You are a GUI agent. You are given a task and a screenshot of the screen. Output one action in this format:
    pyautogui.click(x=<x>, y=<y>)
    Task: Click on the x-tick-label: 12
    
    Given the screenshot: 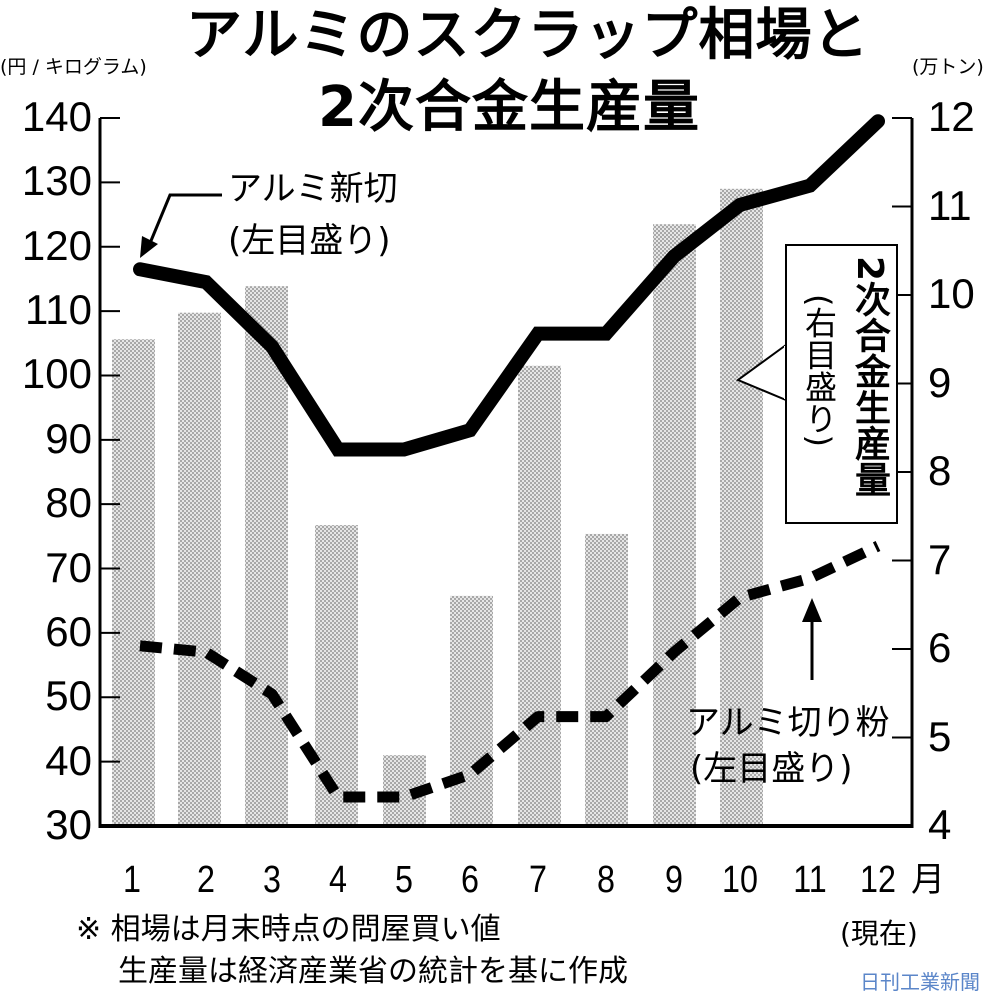 What is the action you would take?
    pyautogui.click(x=878, y=880)
    